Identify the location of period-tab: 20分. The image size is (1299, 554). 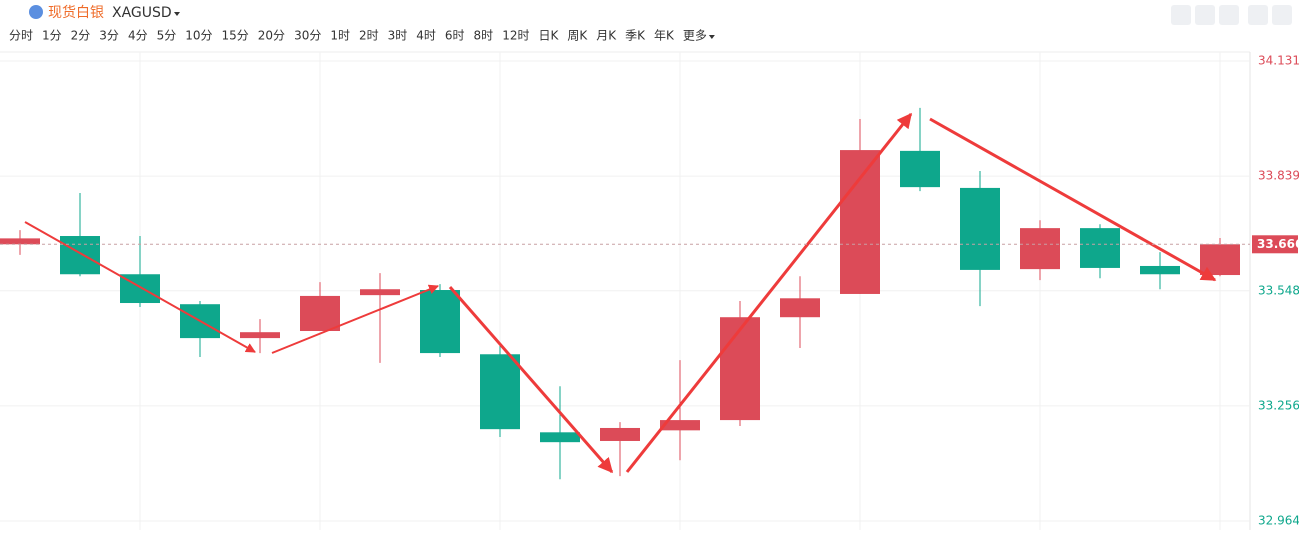
(271, 36).